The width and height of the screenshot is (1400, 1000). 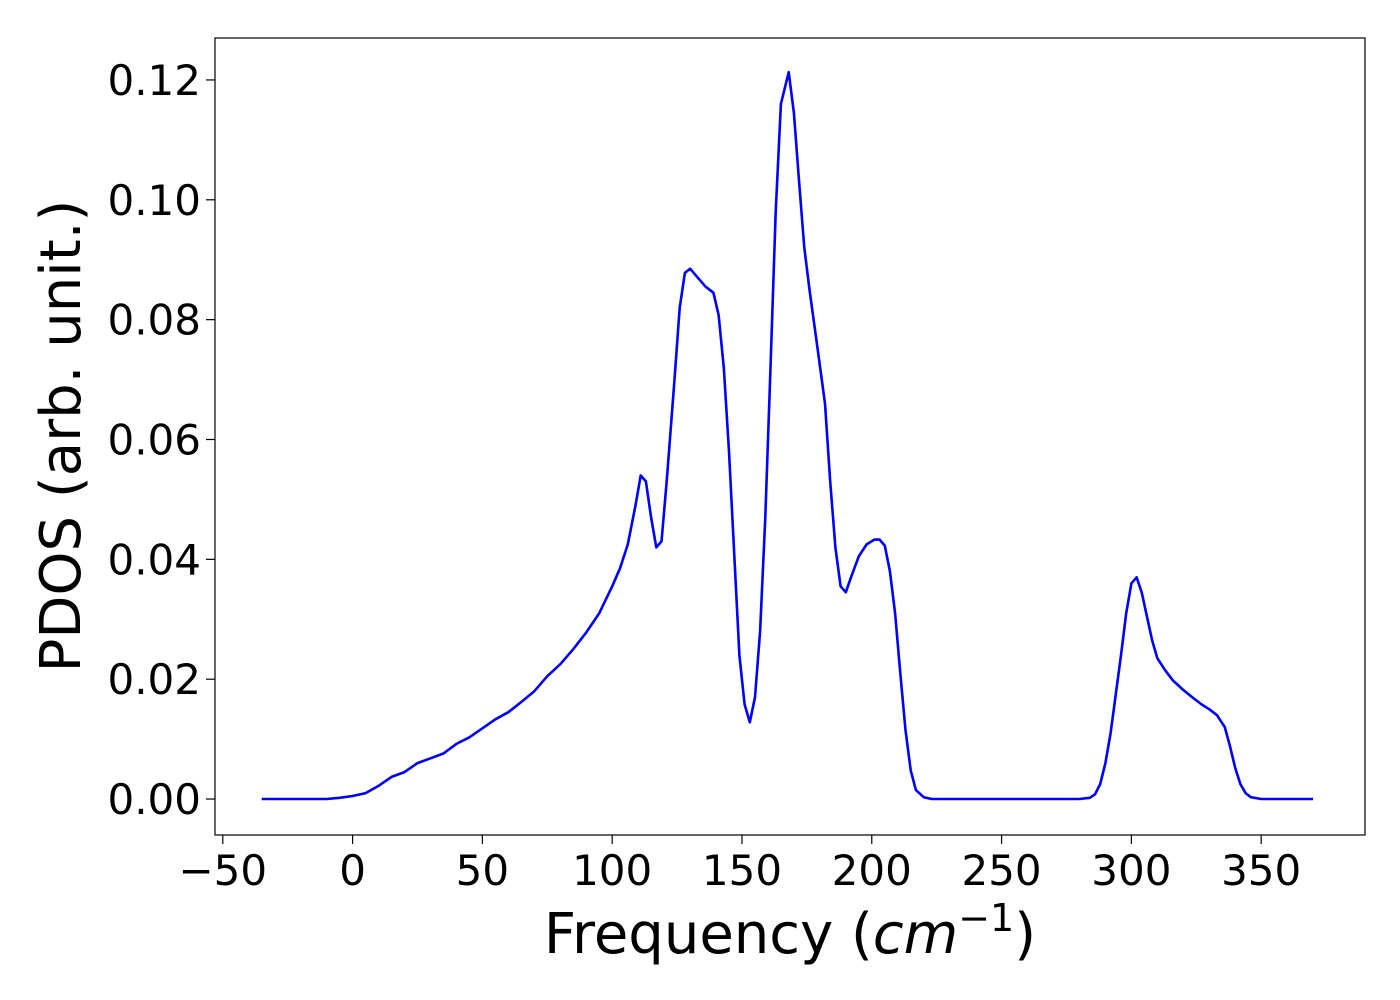 What do you see at coordinates (790, 931) in the screenshot?
I see `x-axis-label: Frequency (cm−1)` at bounding box center [790, 931].